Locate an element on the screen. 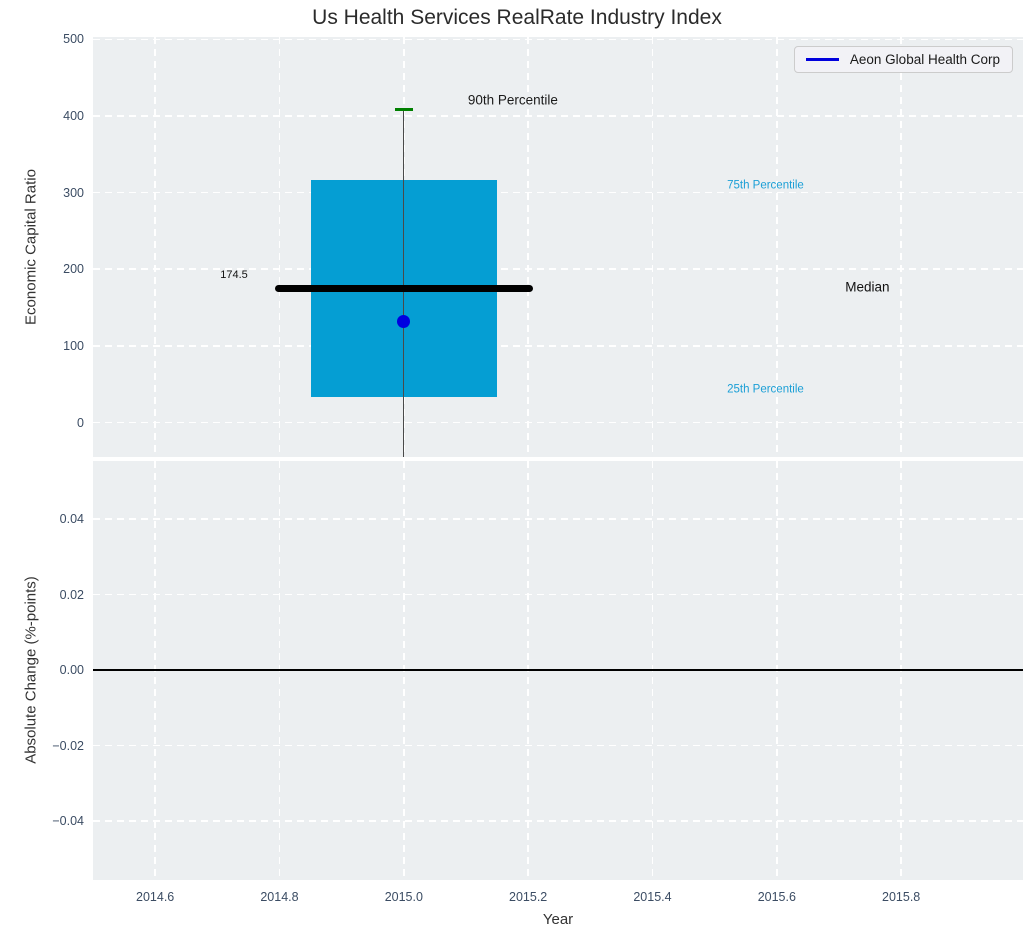 The width and height of the screenshot is (1034, 942). x-tick-label: 2015.2 is located at coordinates (528, 897).